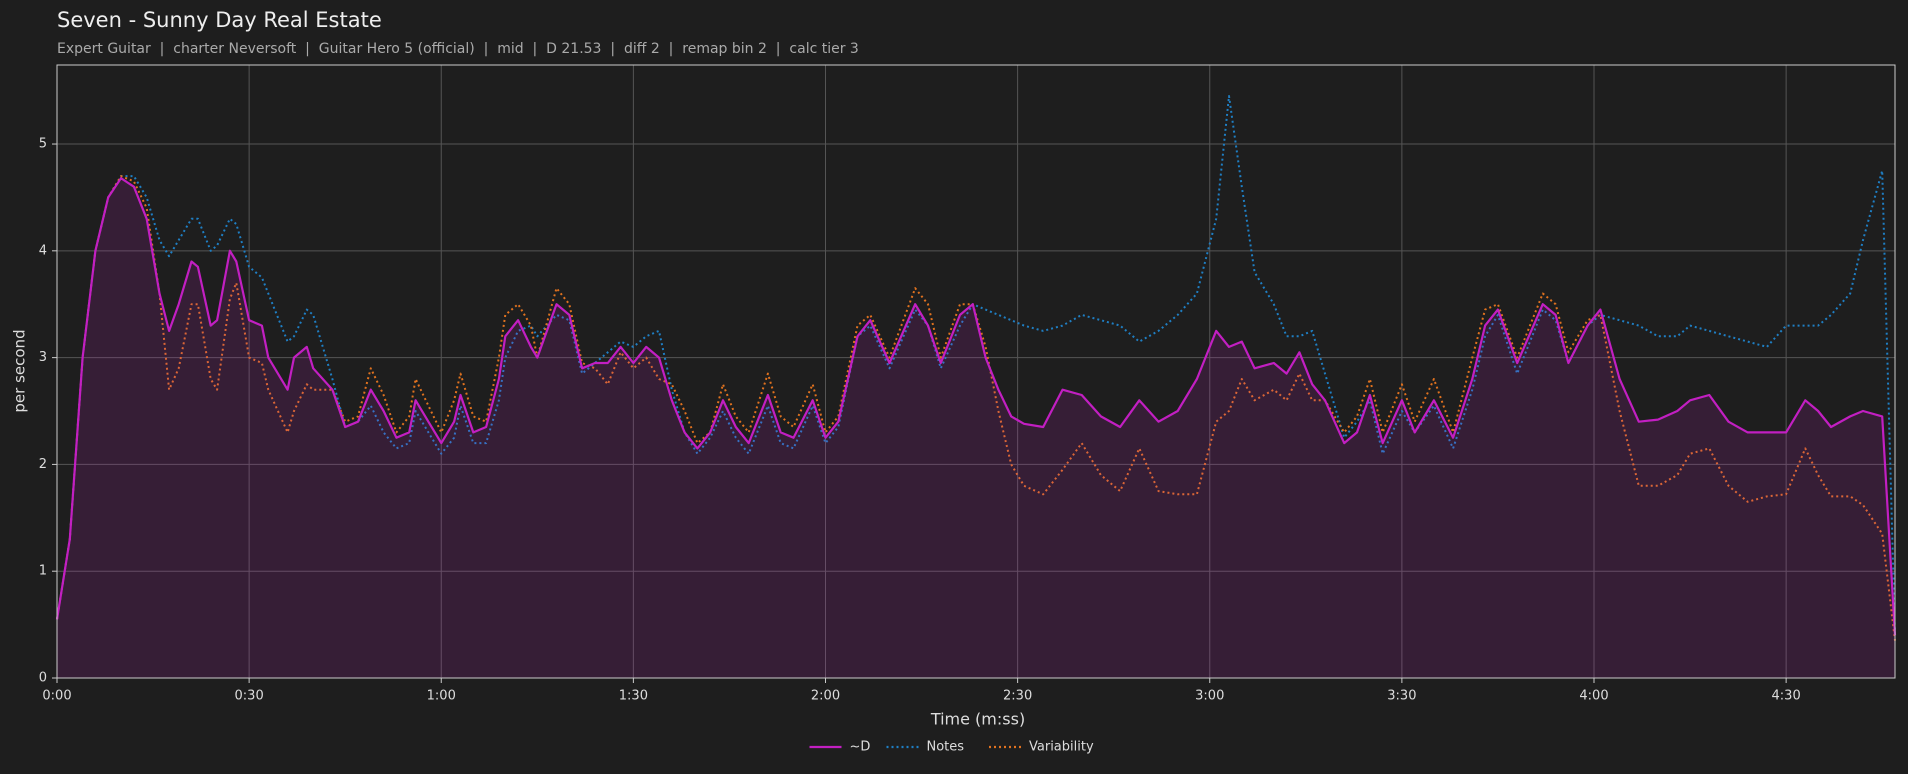 Image resolution: width=1908 pixels, height=774 pixels. I want to click on x-tick-label: 3:00, so click(1209, 696).